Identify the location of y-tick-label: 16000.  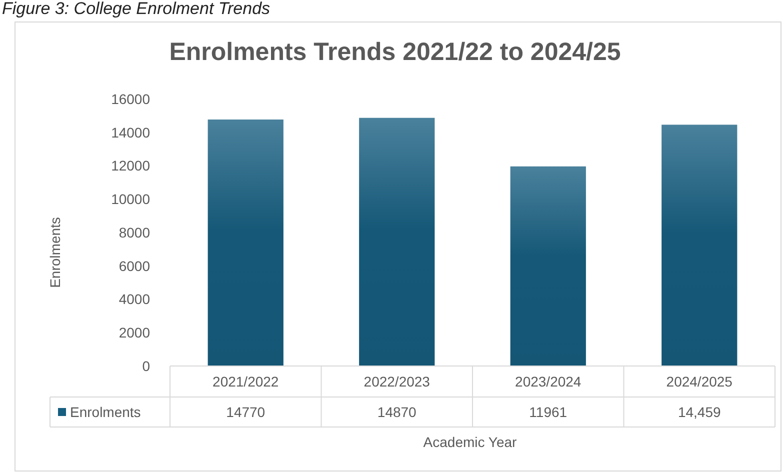
(130, 98).